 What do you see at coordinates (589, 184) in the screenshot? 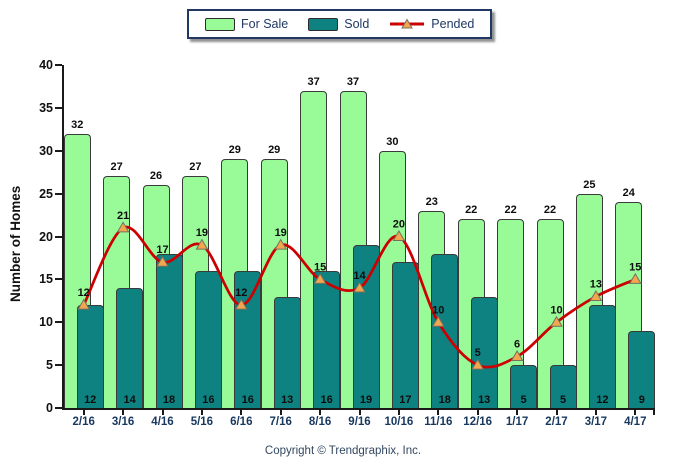
I see `for-sale-value-label: 25` at bounding box center [589, 184].